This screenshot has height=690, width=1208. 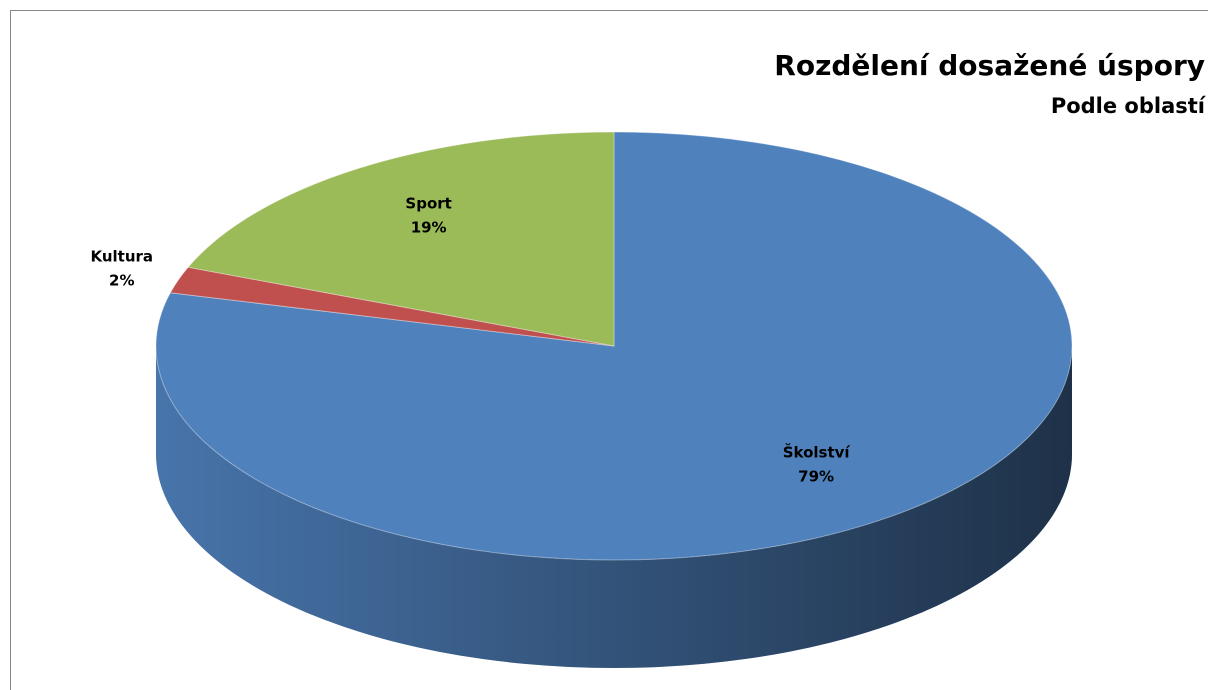 What do you see at coordinates (428, 204) in the screenshot?
I see `slice-label: Sport` at bounding box center [428, 204].